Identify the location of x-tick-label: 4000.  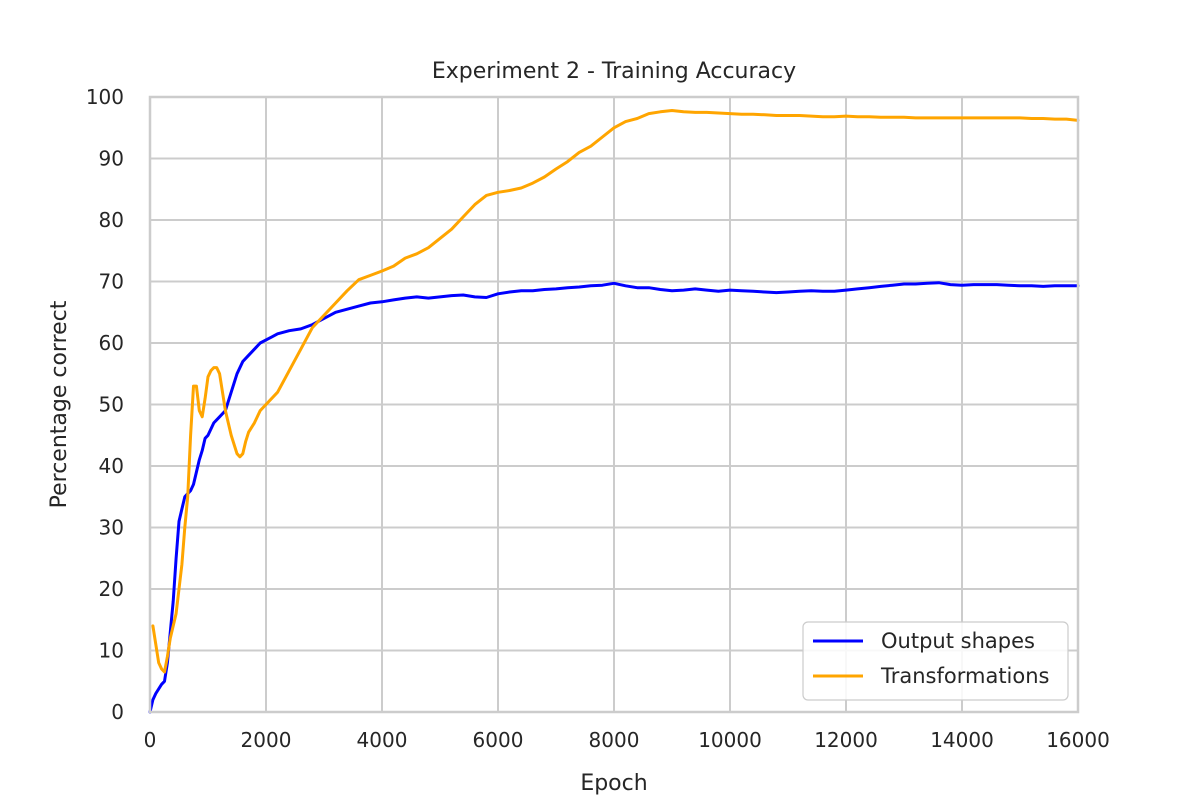
(382, 740).